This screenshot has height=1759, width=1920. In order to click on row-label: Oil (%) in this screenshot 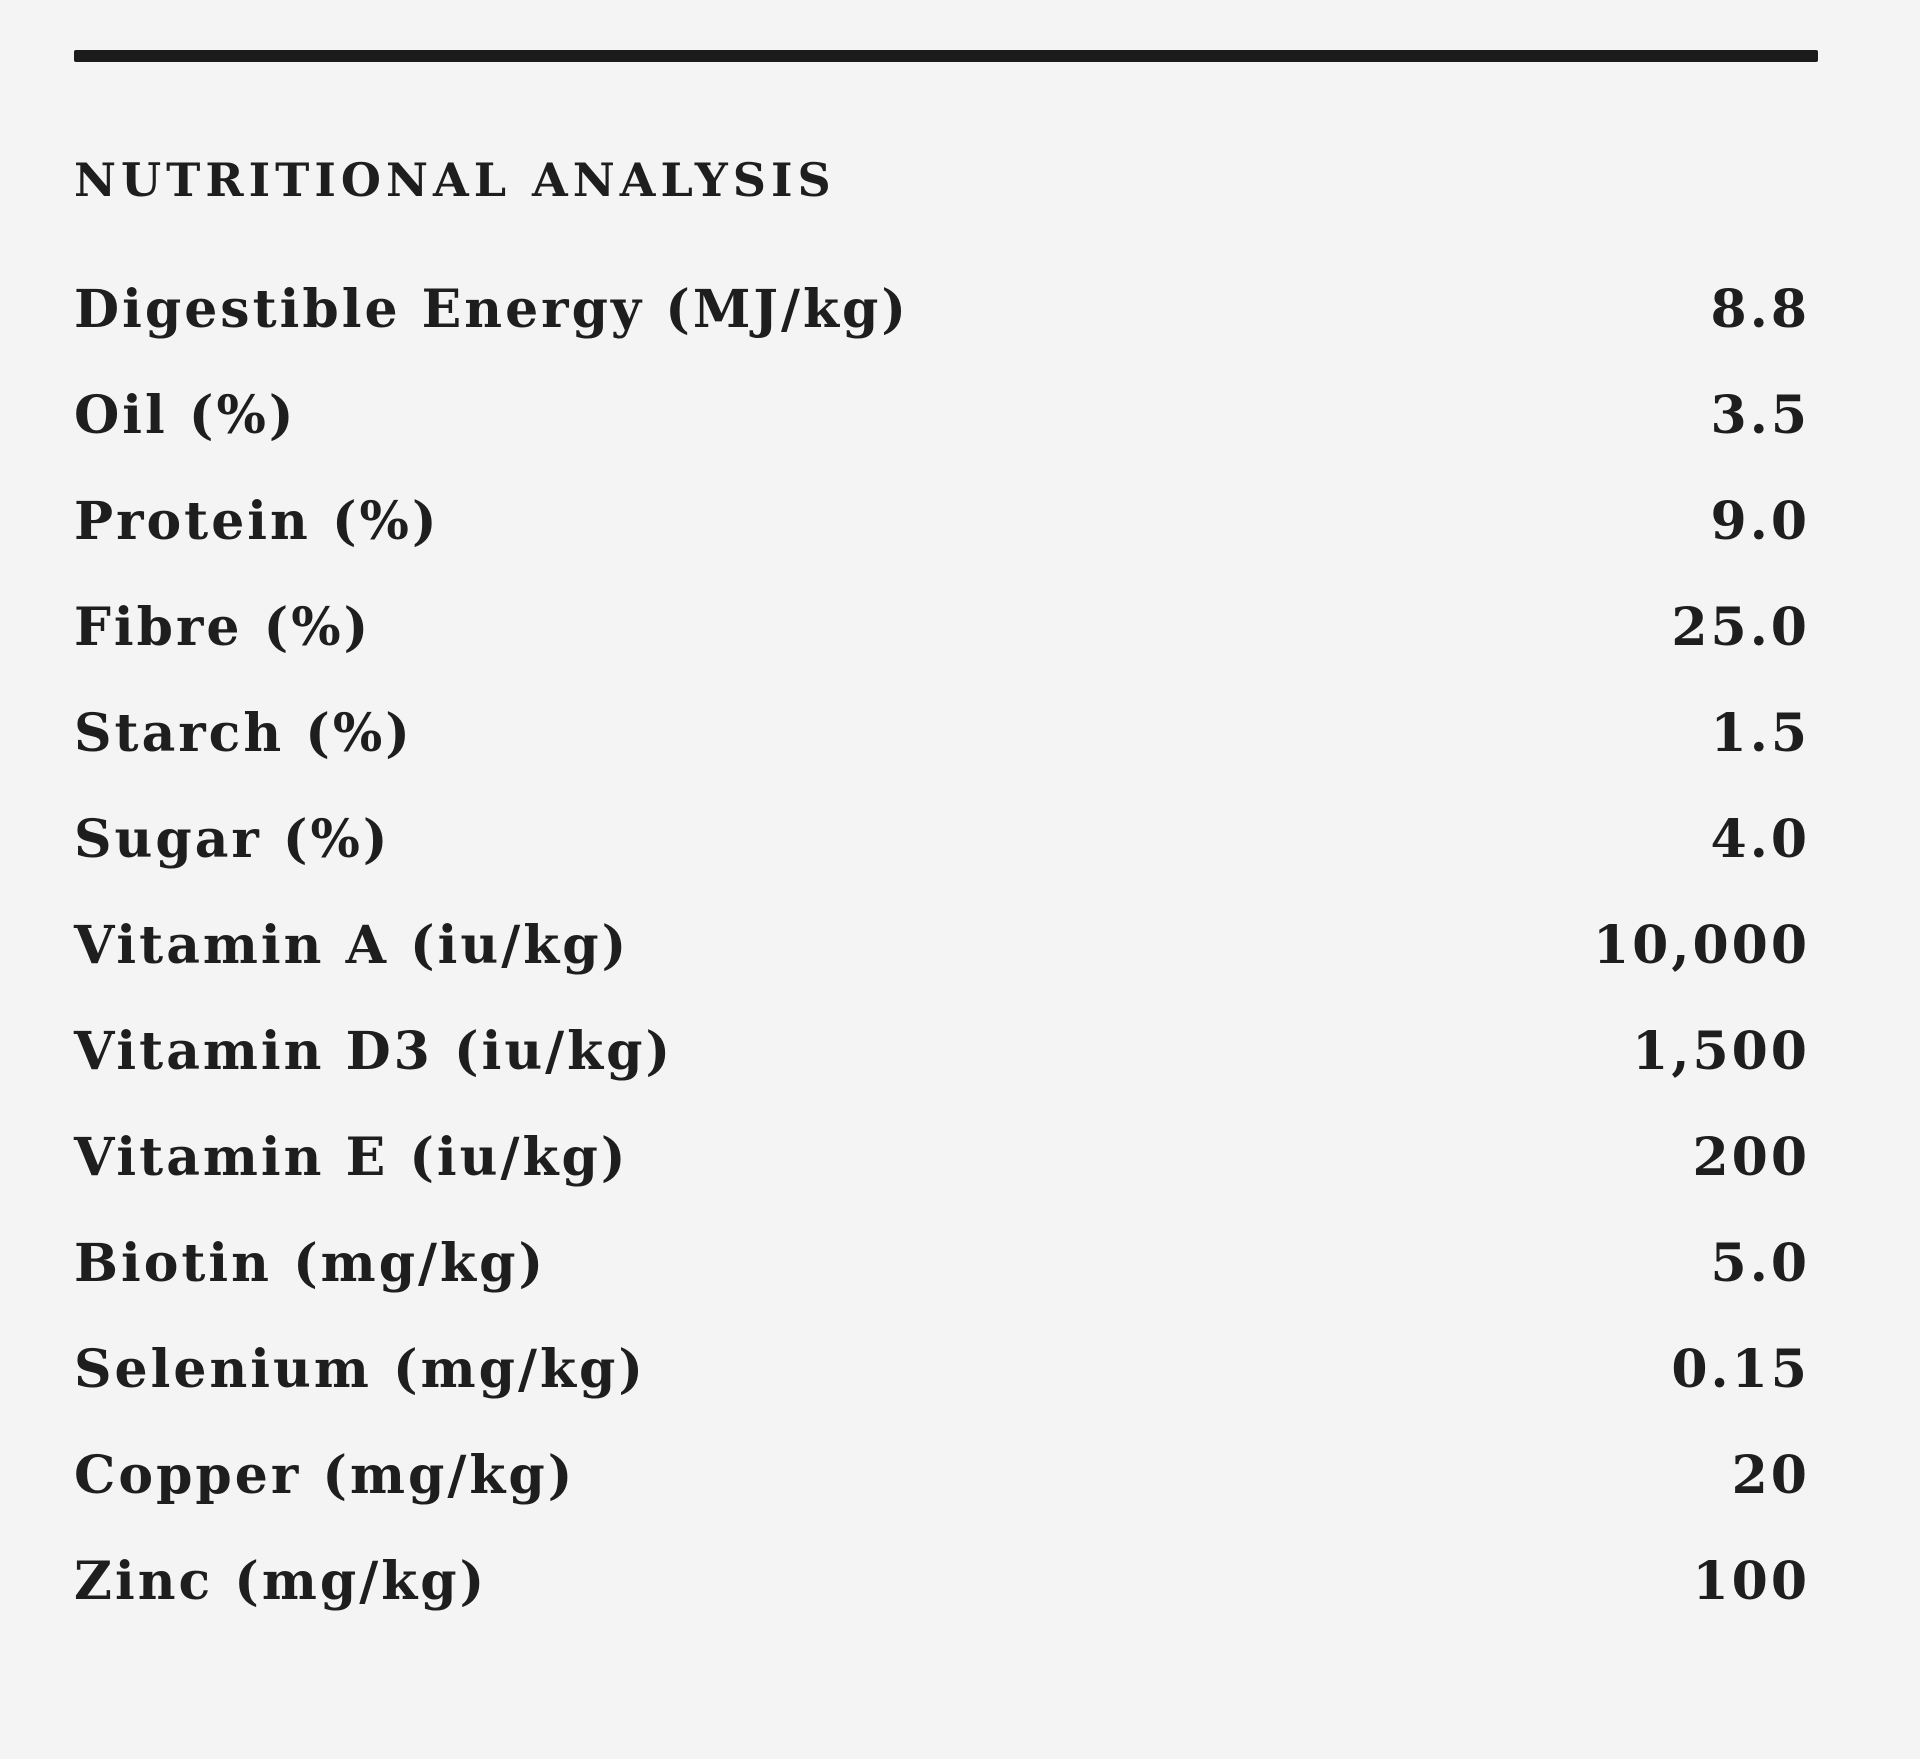, I will do `click(185, 415)`.